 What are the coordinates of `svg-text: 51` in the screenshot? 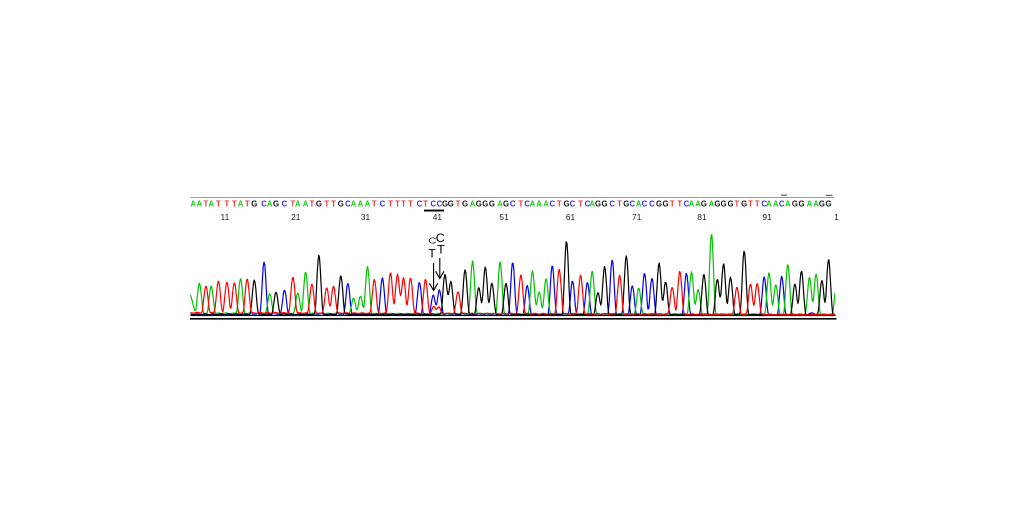 It's located at (504, 217).